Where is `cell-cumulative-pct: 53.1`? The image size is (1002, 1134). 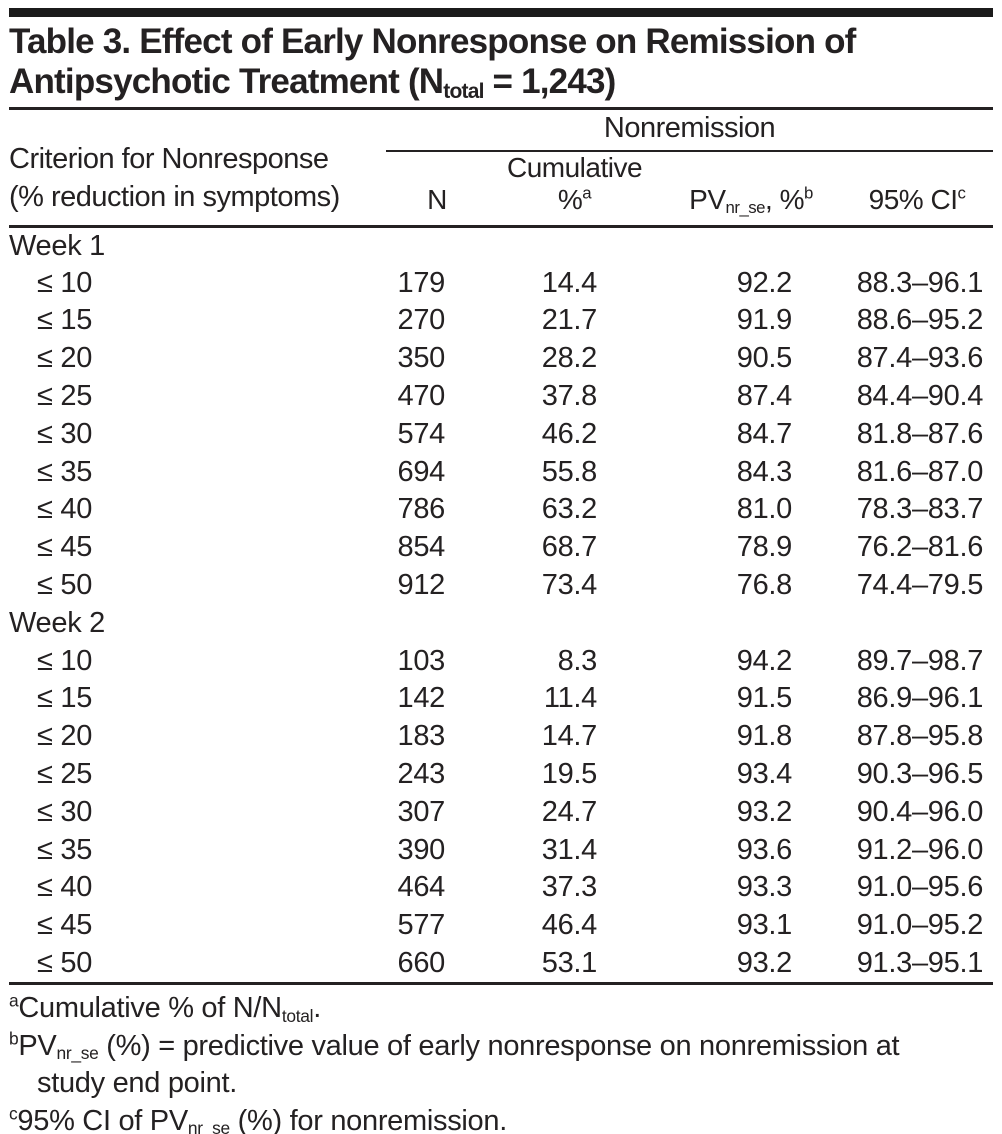
cell-cumulative-pct: 53.1 is located at coordinates (569, 963).